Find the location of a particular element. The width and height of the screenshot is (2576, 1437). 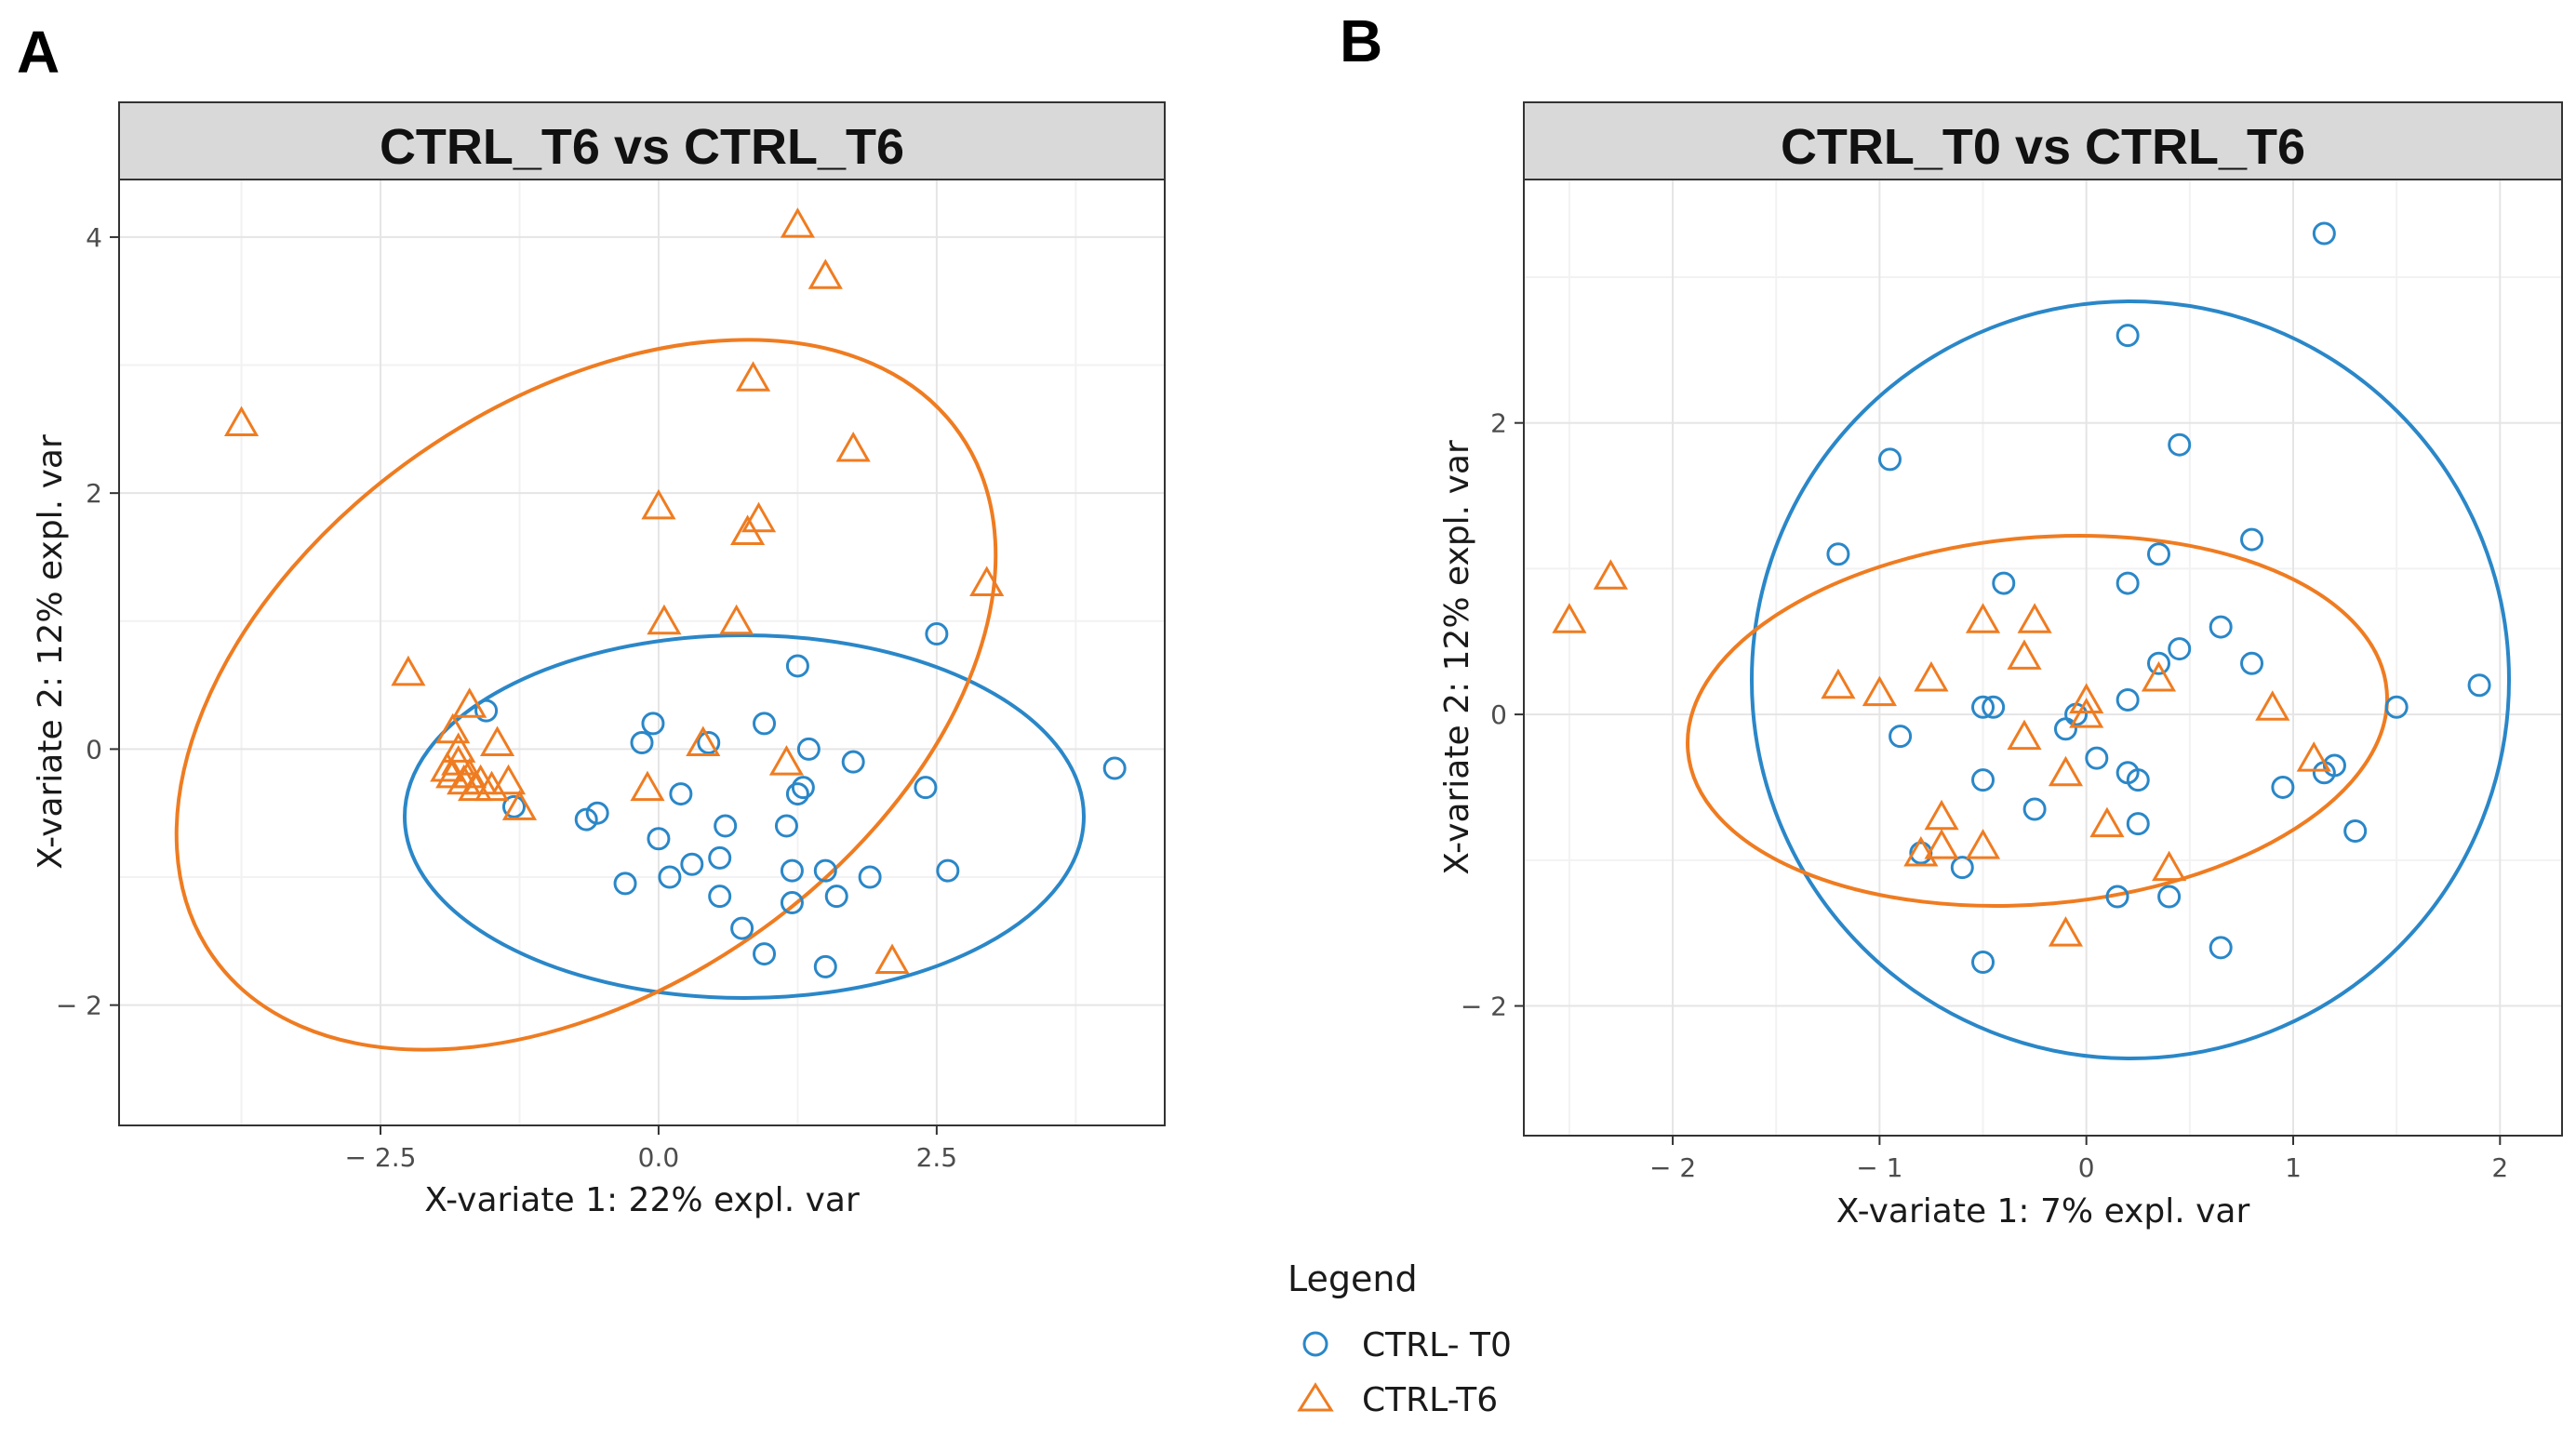

panel-b-ellipse-ctrl-t6 is located at coordinates (2037, 721).